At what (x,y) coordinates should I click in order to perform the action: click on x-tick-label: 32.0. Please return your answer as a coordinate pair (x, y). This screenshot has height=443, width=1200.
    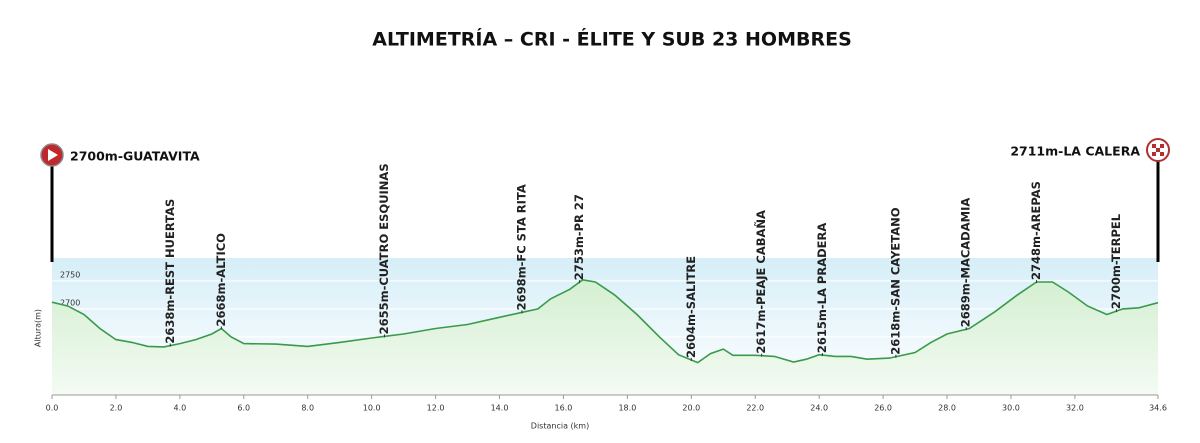
    Looking at the image, I should click on (1075, 408).